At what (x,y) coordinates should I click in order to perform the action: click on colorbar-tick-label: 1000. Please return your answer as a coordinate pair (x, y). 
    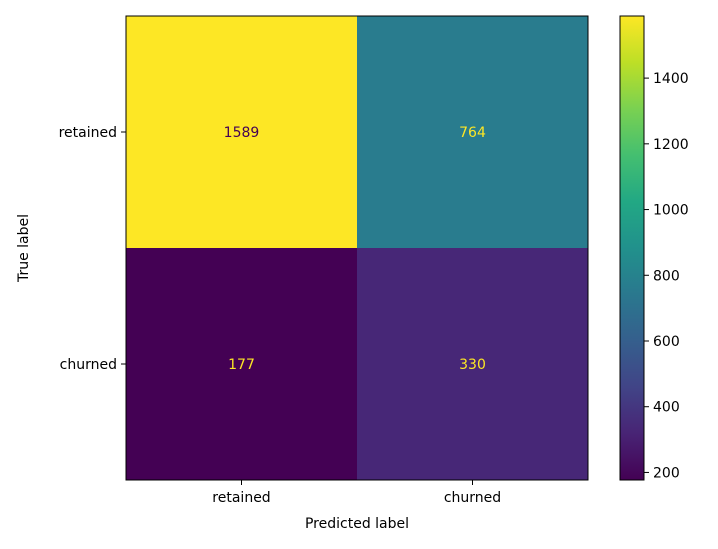
    Looking at the image, I should click on (671, 211).